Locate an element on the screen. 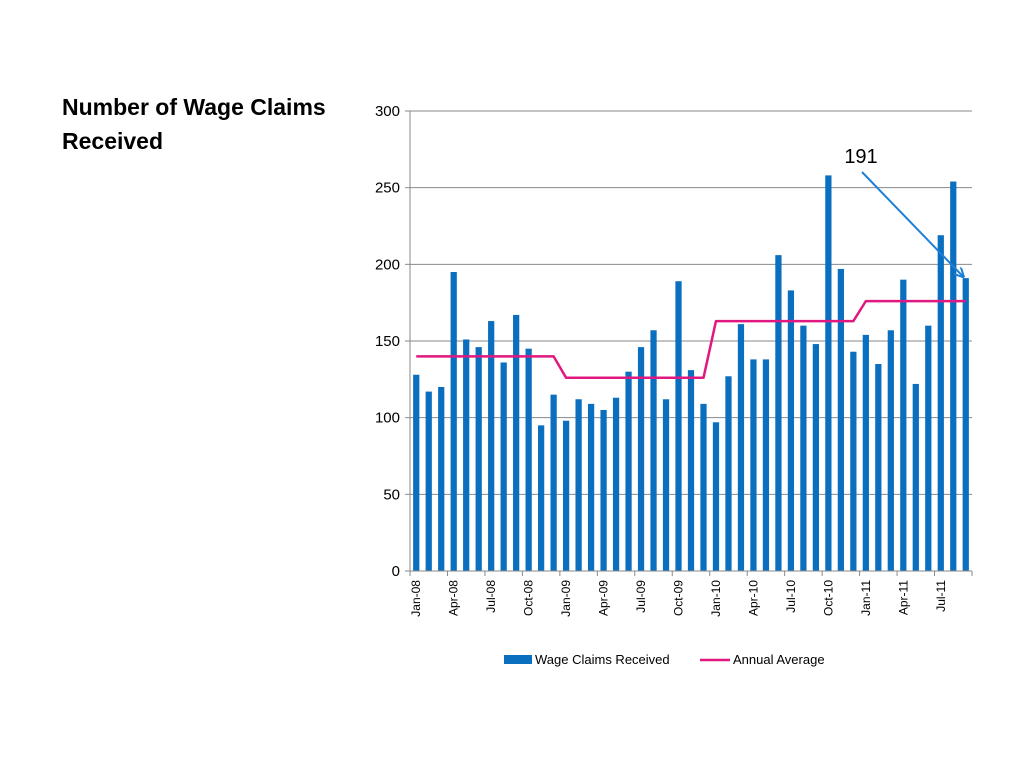 The image size is (1024, 768). x-tick-label: Jan-09 is located at coordinates (566, 598).